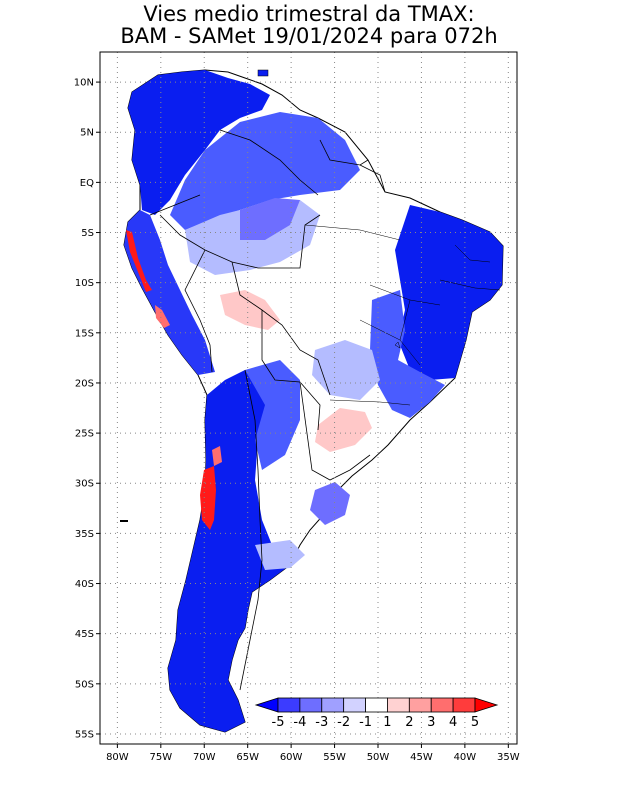  I want to click on colorbar-label: 4, so click(453, 722).